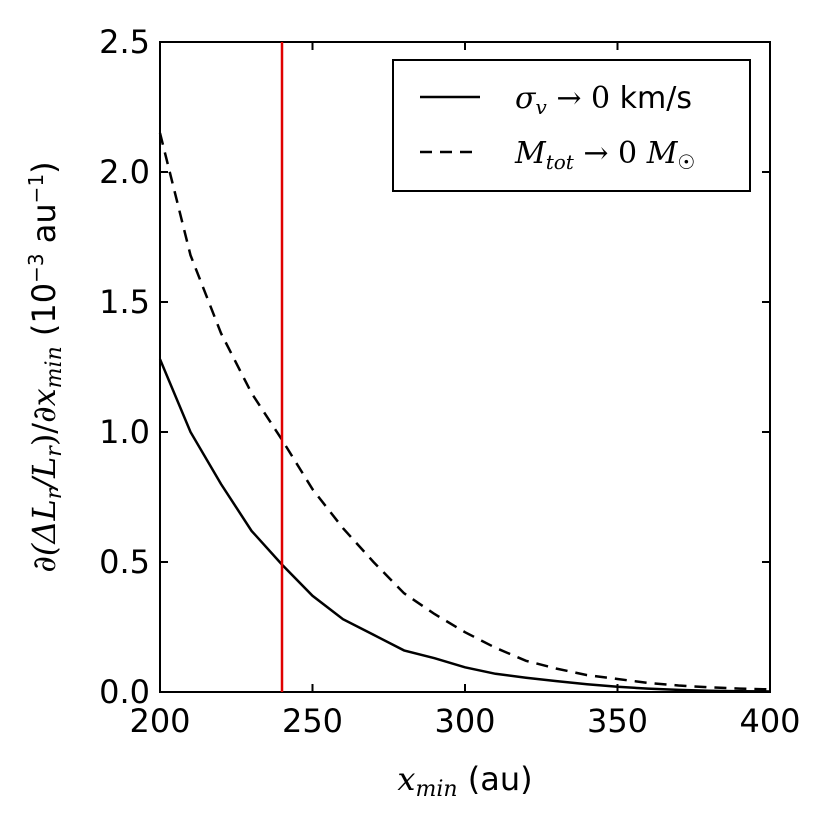 Image resolution: width=830 pixels, height=825 pixels. What do you see at coordinates (124, 172) in the screenshot?
I see `y-tick-label: 2.0` at bounding box center [124, 172].